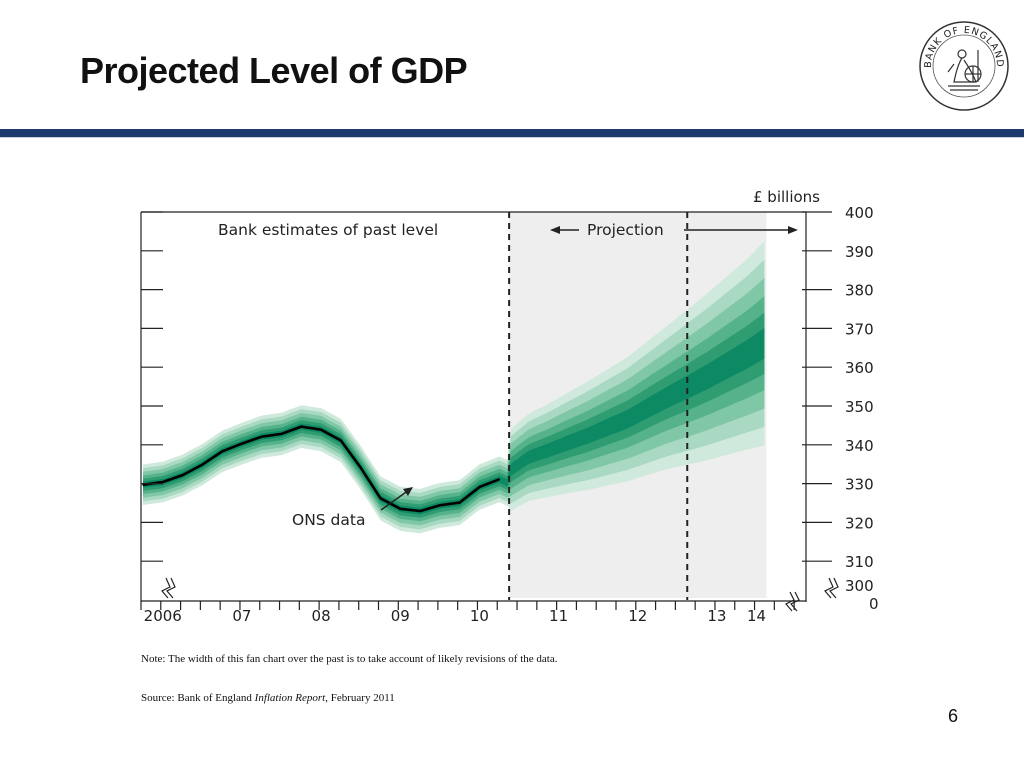 The image size is (1024, 768). I want to click on y-bottom-label-300: 300, so click(859, 586).